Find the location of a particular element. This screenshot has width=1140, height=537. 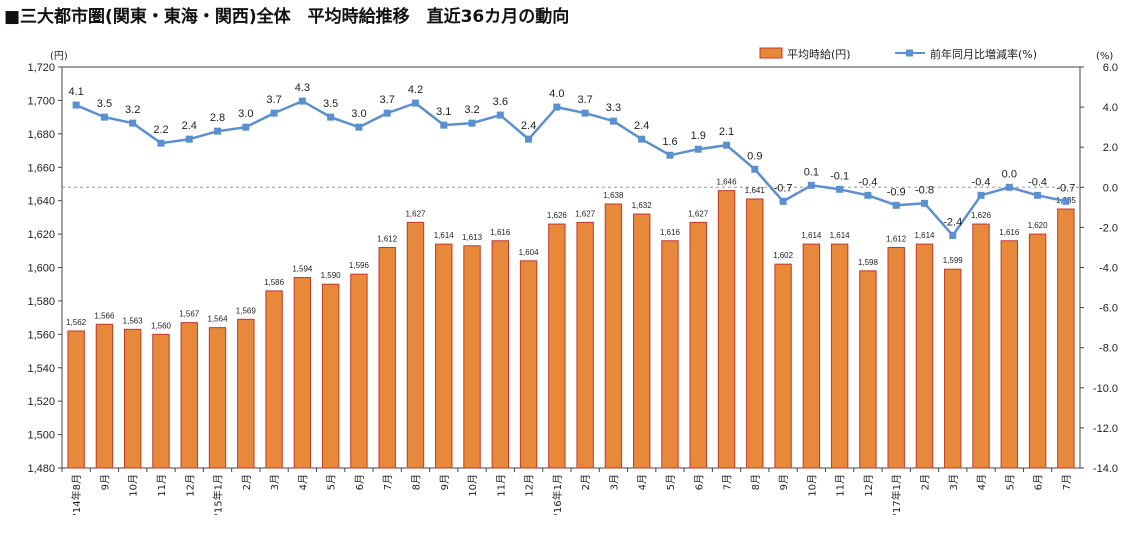

bar-value-label: 1,620 is located at coordinates (1038, 225).